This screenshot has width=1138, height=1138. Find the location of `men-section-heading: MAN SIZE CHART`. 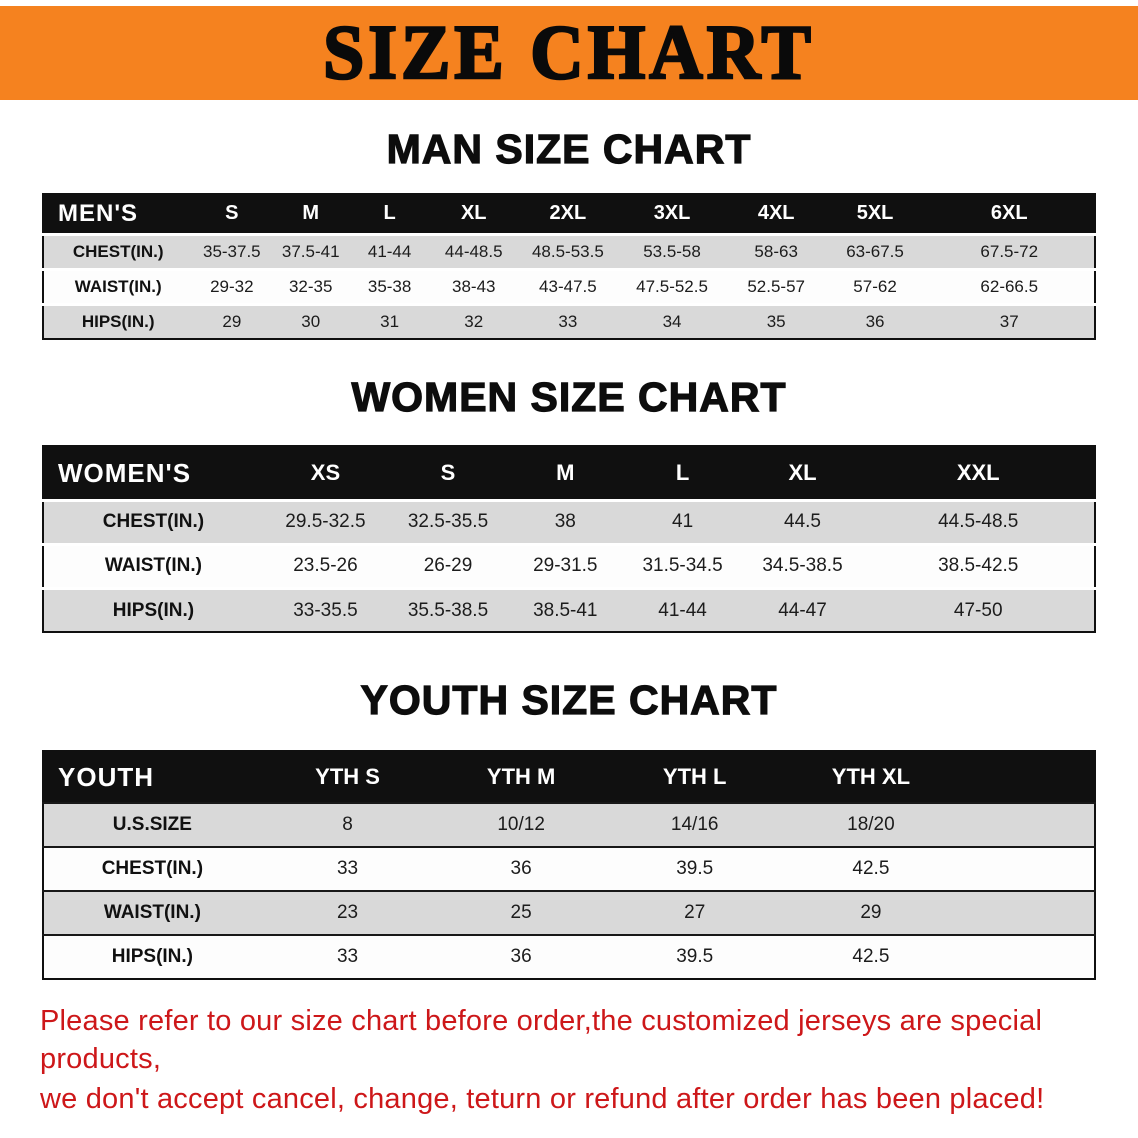

men-section-heading: MAN SIZE CHART is located at coordinates (569, 148).